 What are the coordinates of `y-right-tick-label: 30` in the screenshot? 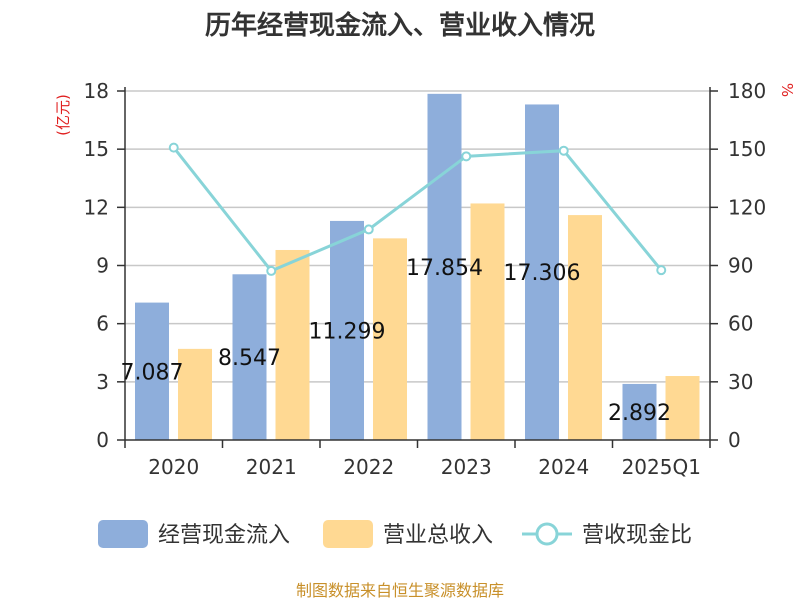 It's located at (740, 382).